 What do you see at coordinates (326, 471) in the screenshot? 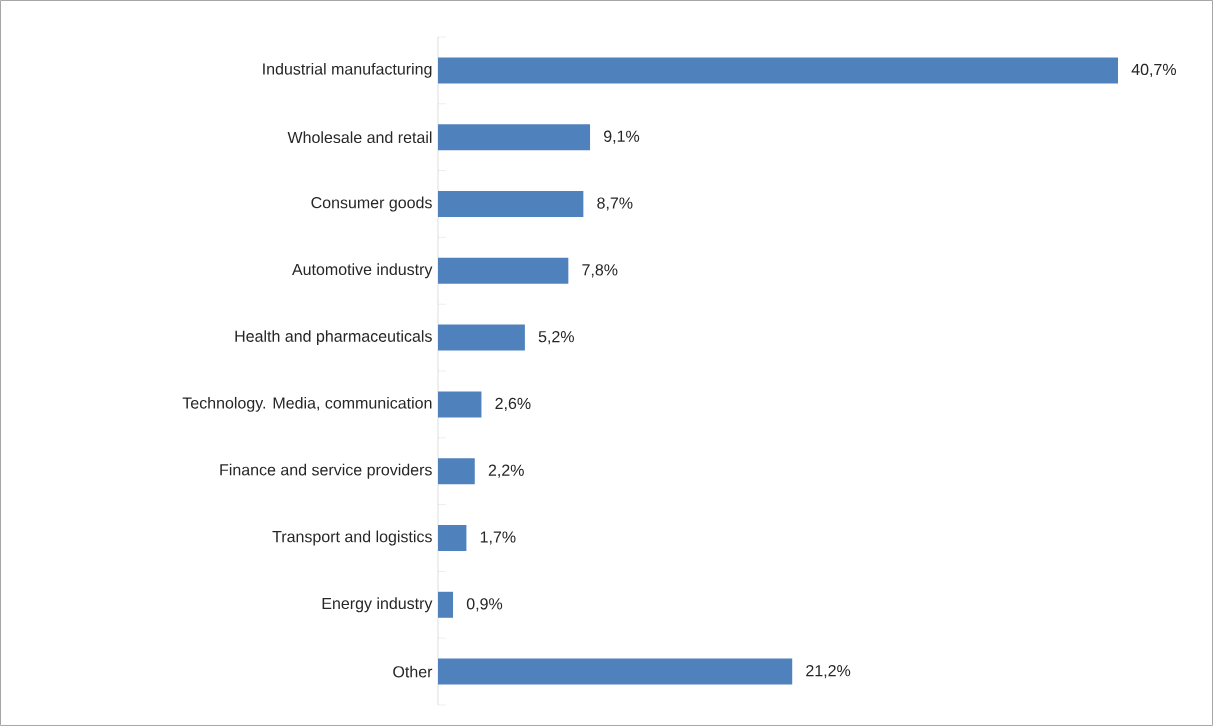
I see `y-tick-label: Finance and service providers` at bounding box center [326, 471].